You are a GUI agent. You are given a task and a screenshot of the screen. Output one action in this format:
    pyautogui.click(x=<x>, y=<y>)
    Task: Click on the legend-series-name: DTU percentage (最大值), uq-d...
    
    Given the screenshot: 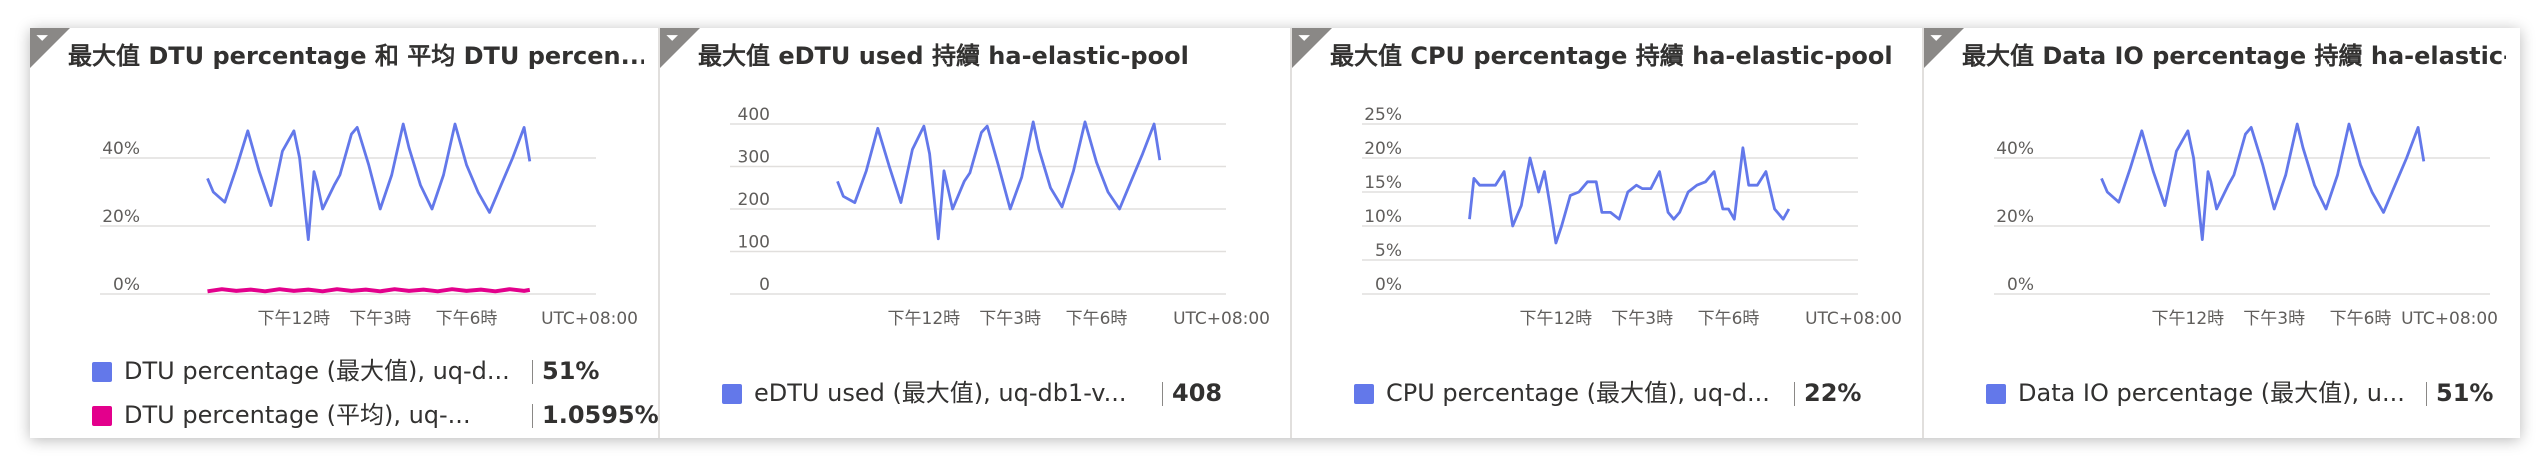 What is the action you would take?
    pyautogui.click(x=317, y=371)
    